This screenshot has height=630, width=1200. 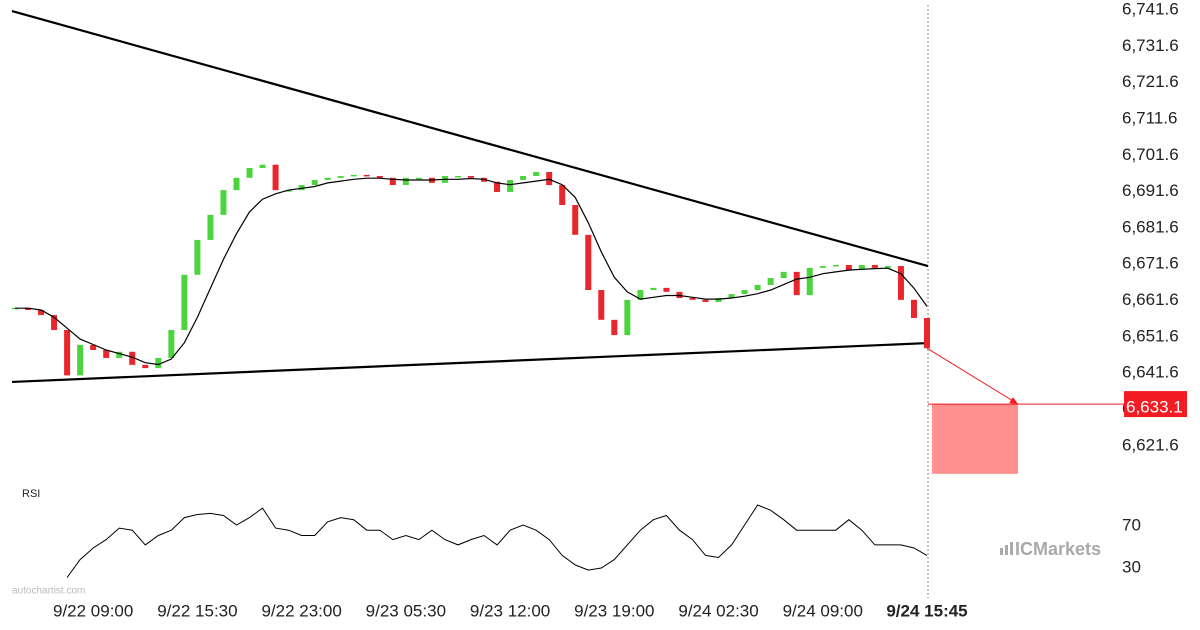 I want to click on y-tick-label: 6,651.6, so click(x=1150, y=335).